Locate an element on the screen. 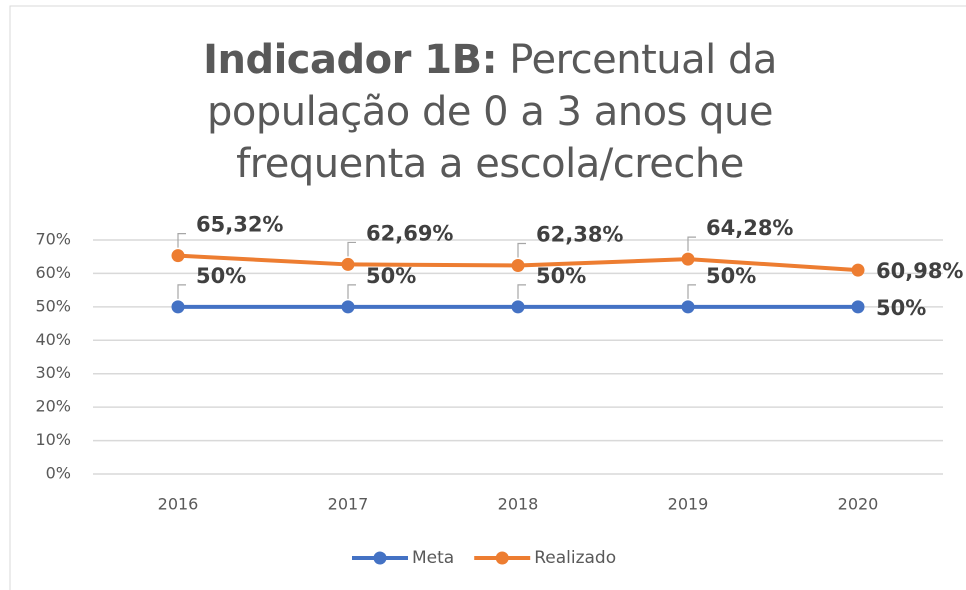  x-tick-label: 2019 is located at coordinates (688, 504).